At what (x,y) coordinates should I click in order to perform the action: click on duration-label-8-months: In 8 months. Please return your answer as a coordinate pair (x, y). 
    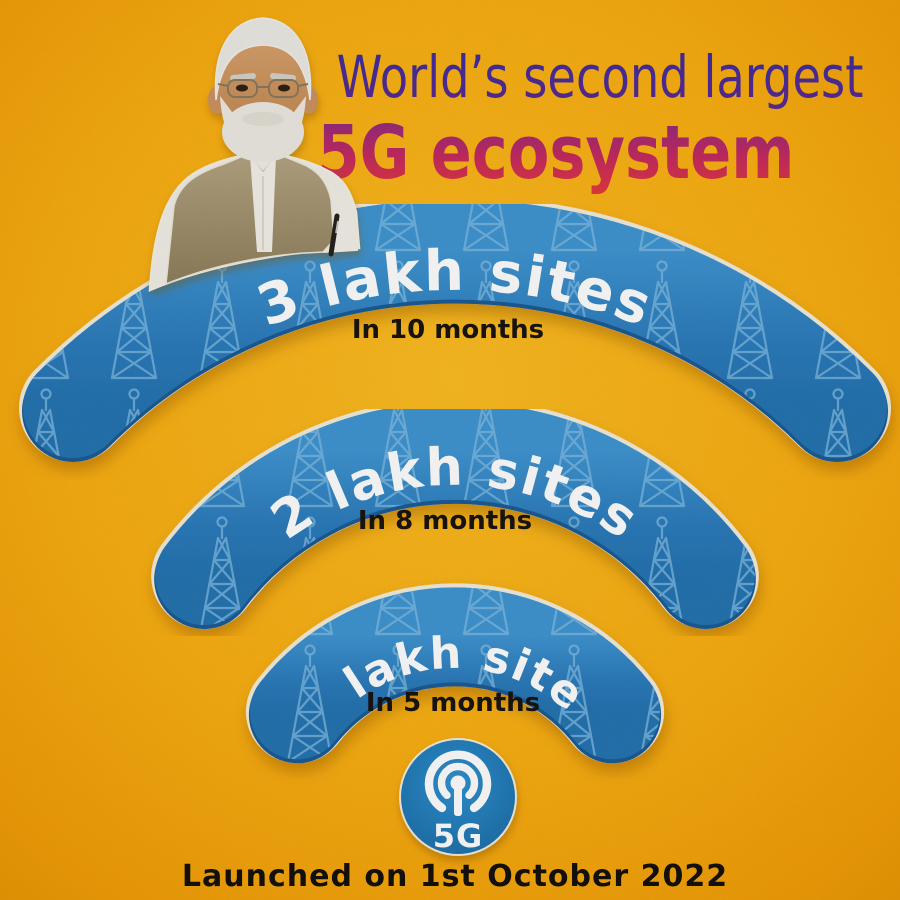
    Looking at the image, I should click on (445, 521).